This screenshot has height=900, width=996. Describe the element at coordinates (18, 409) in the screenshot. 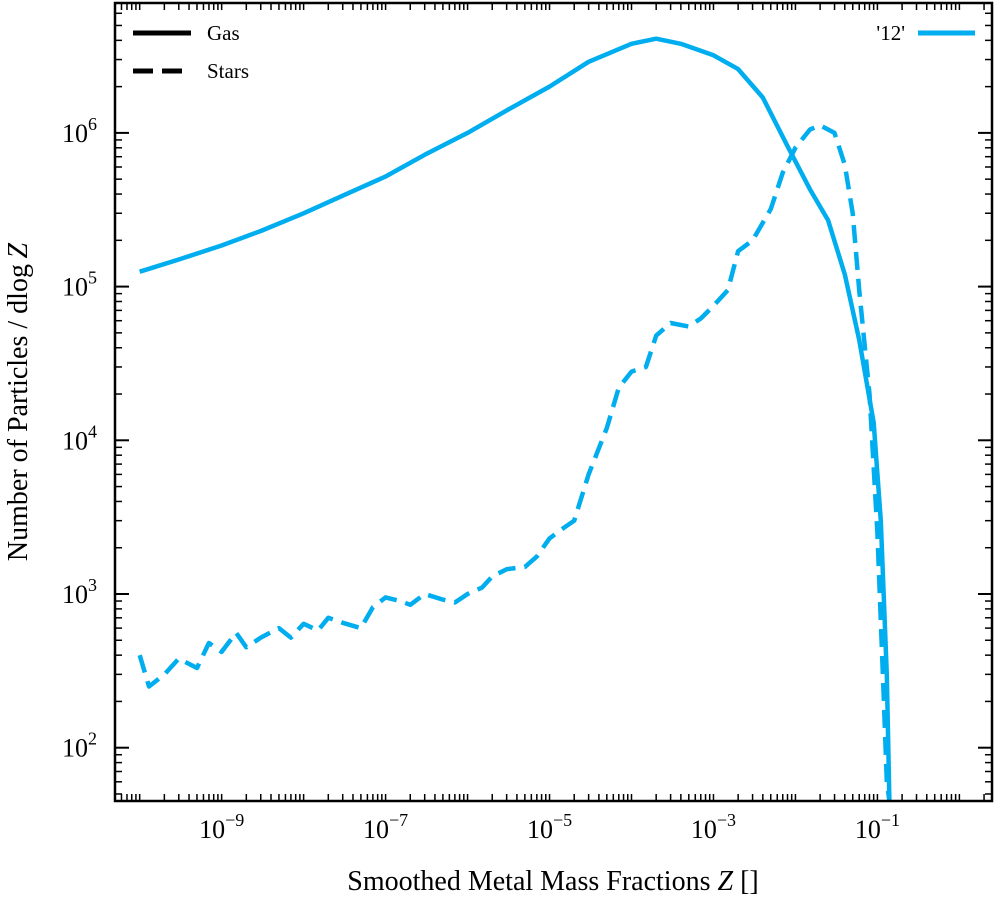

I see `y-axis-label-prefix: Number of Particles / dlog` at that location.